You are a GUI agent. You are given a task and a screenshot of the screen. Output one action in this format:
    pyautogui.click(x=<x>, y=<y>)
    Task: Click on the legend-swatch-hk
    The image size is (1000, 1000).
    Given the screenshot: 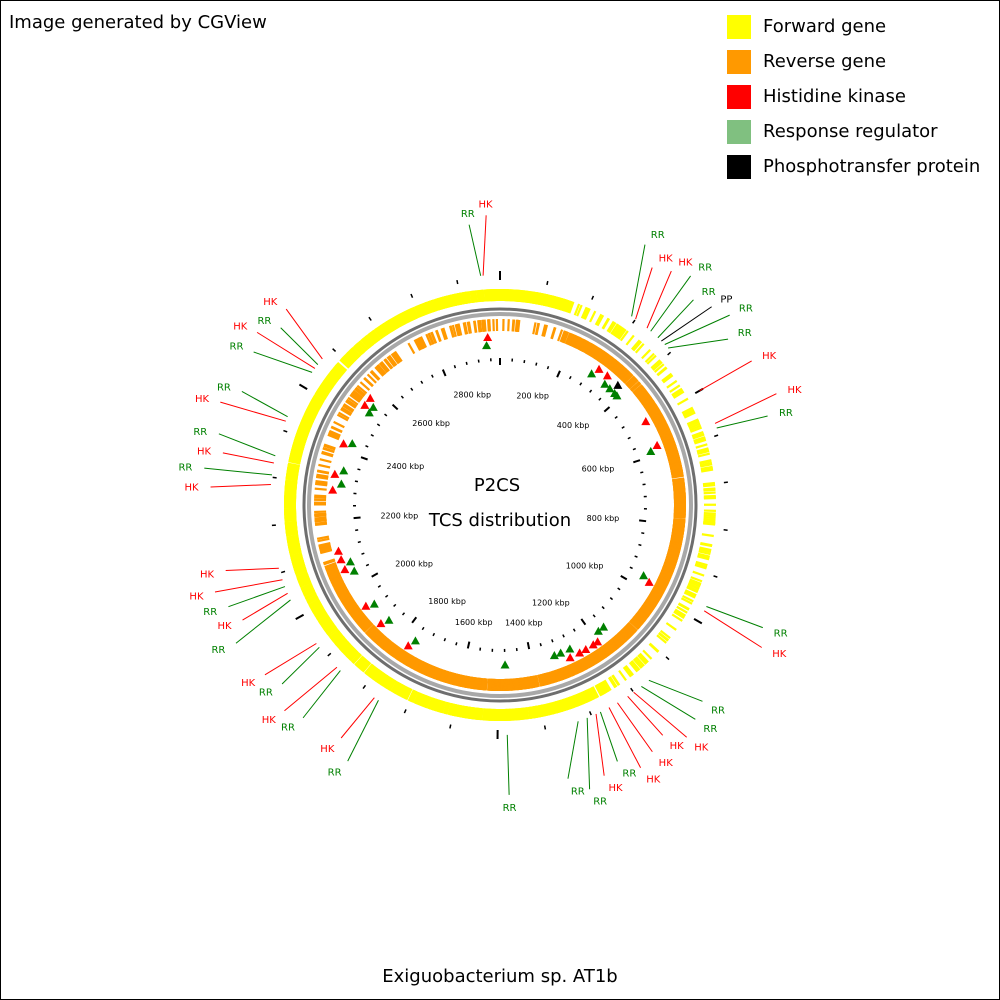 What is the action you would take?
    pyautogui.click(x=739, y=96)
    